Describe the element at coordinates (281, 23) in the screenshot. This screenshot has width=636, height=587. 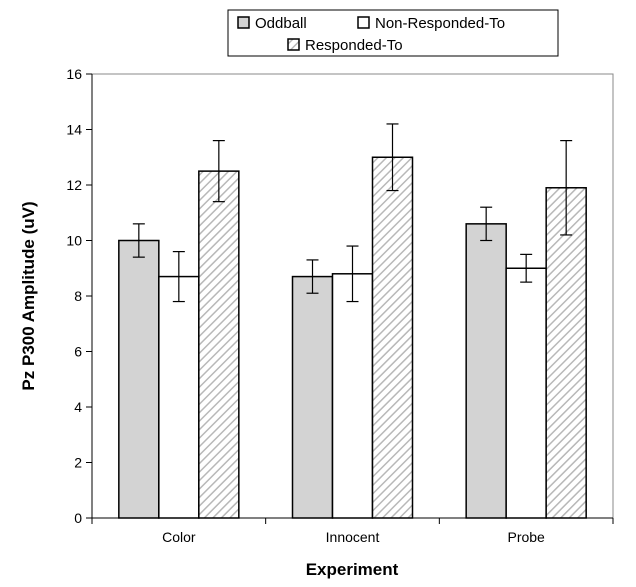
I see `legend-label: Oddball` at that location.